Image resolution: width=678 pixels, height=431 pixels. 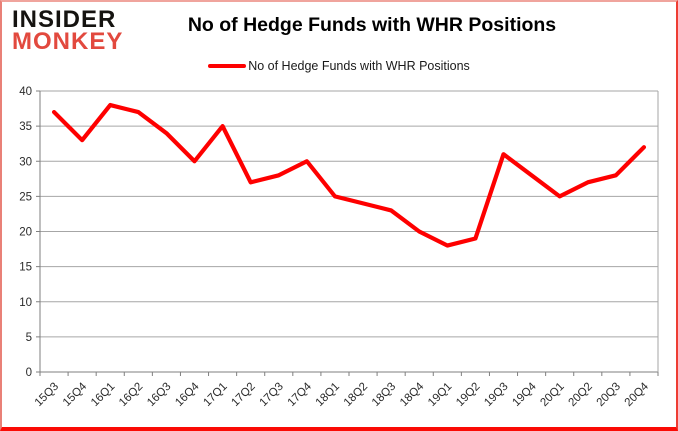 I want to click on insider-monkey-logo: INSIDER MONKEY, so click(x=68, y=30).